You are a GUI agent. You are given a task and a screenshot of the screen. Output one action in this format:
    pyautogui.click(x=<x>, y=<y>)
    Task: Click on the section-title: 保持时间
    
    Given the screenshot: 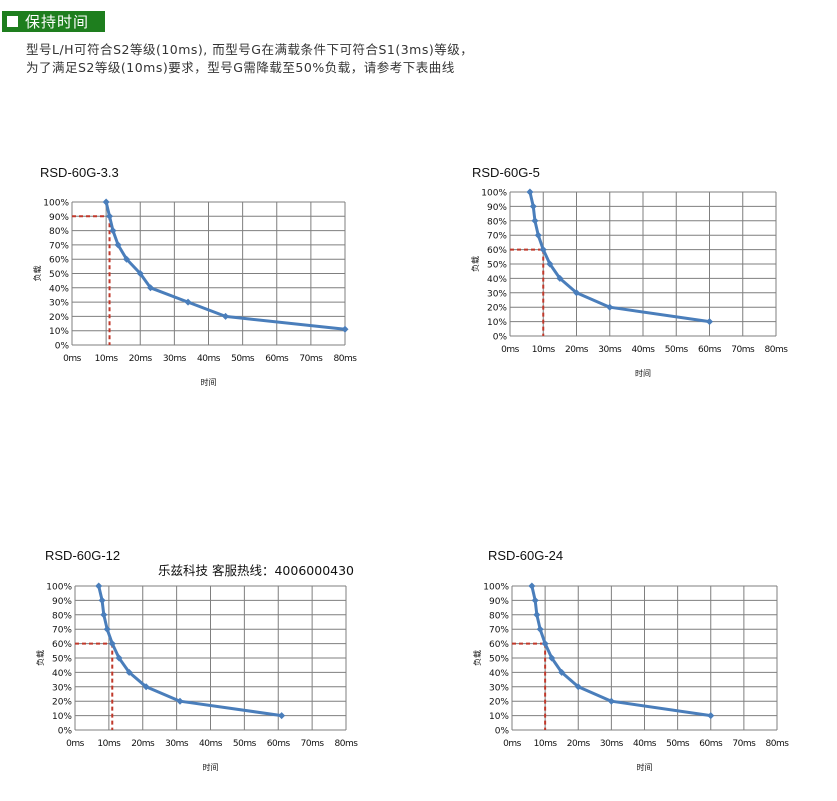 What is the action you would take?
    pyautogui.click(x=57, y=22)
    